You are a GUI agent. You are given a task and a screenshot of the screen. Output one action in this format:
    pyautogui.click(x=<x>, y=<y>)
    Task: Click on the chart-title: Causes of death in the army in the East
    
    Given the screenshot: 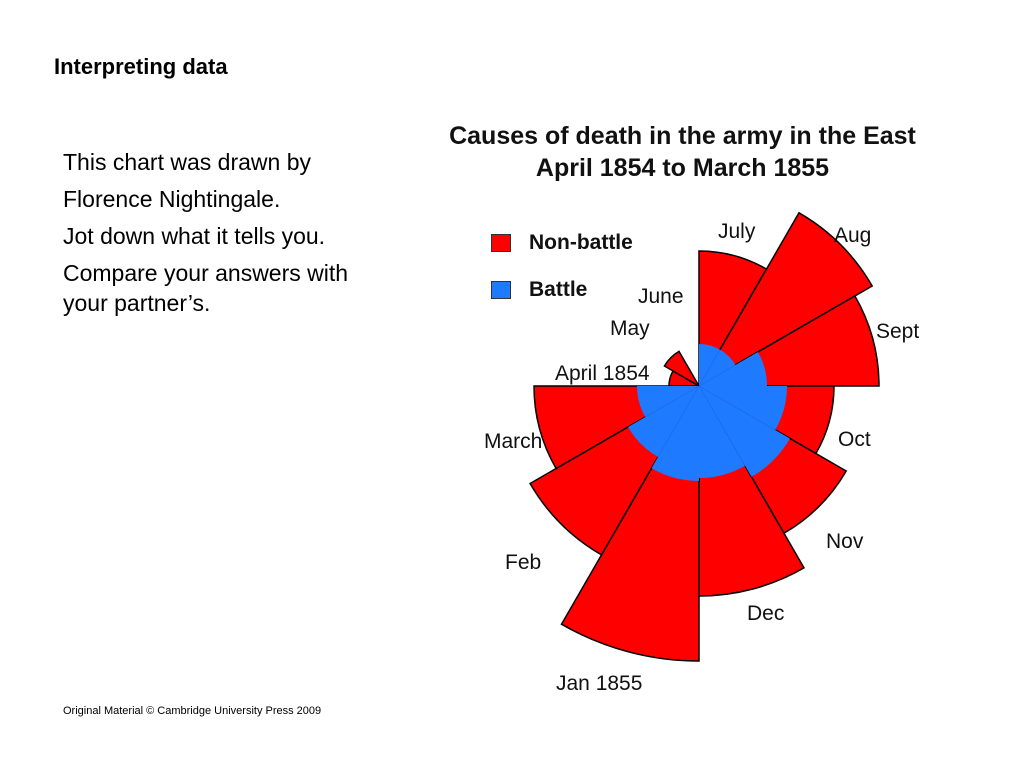 What is the action you would take?
    pyautogui.click(x=682, y=136)
    